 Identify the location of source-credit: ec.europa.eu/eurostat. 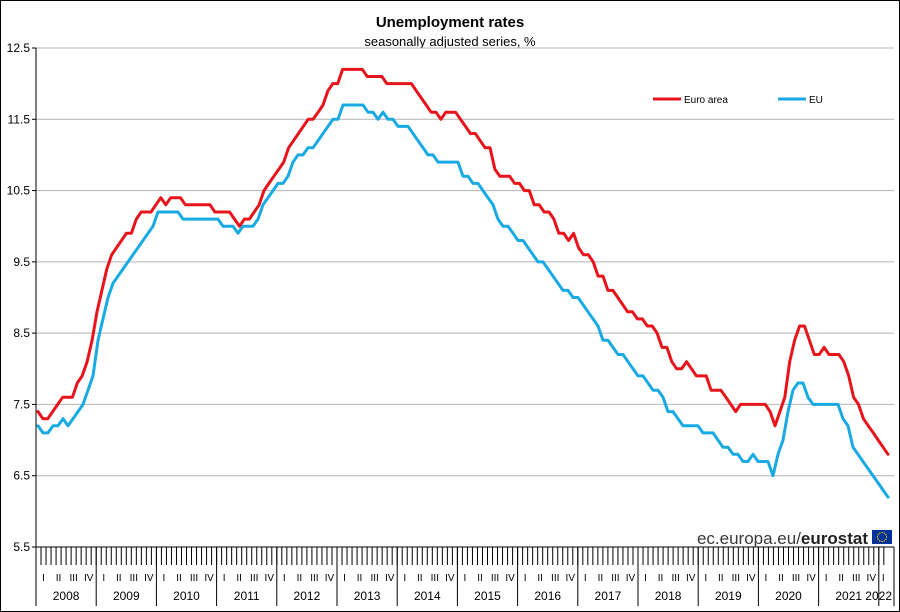
(794, 538).